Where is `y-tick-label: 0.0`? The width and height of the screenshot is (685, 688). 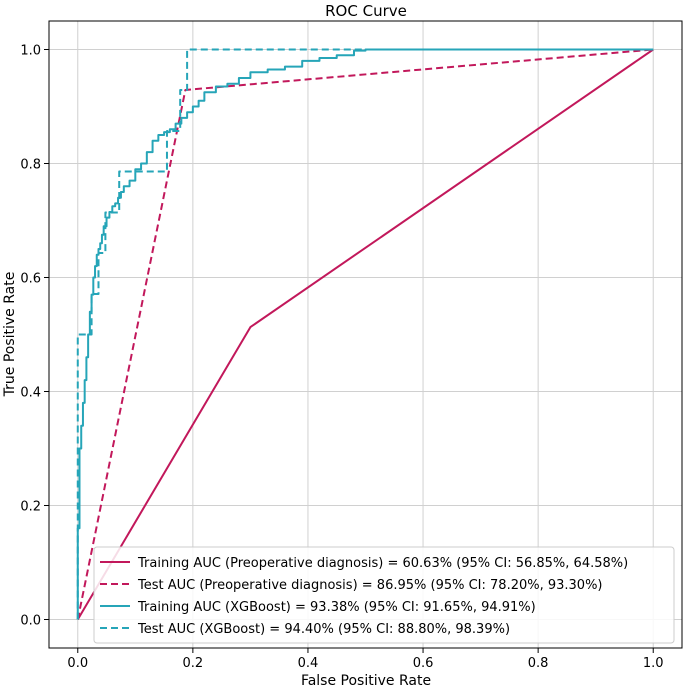 y-tick-label: 0.0 is located at coordinates (30, 621).